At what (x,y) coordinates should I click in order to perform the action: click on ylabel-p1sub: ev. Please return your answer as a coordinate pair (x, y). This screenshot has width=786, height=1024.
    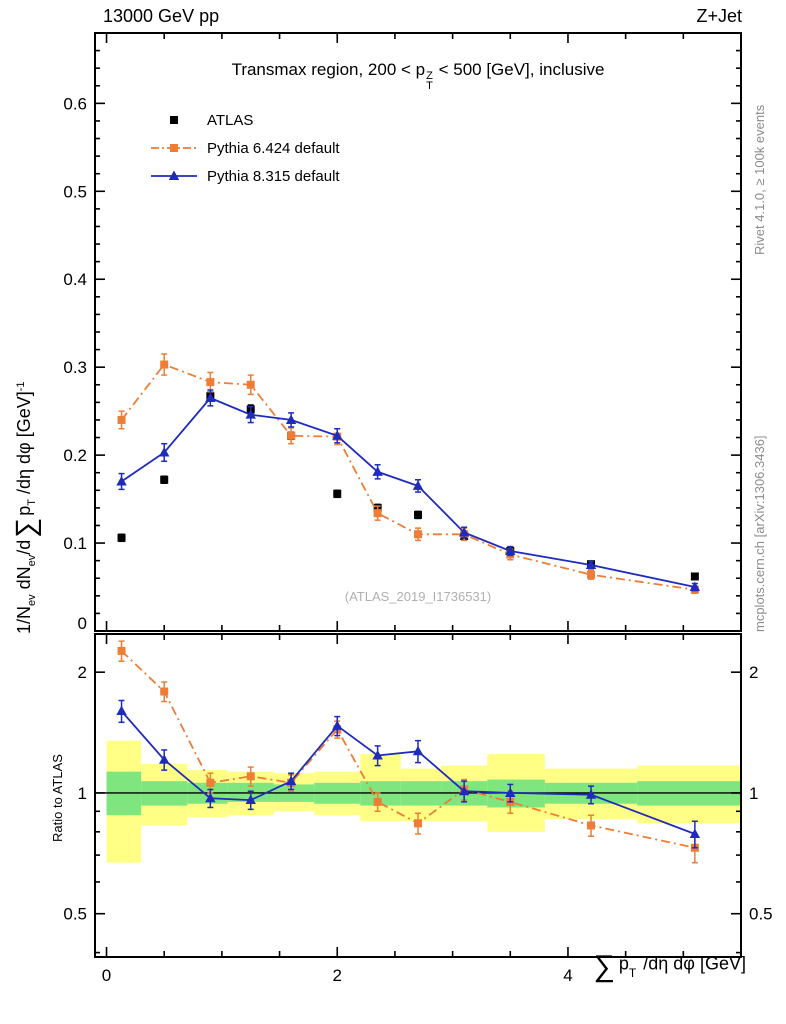
    Looking at the image, I should click on (31, 600).